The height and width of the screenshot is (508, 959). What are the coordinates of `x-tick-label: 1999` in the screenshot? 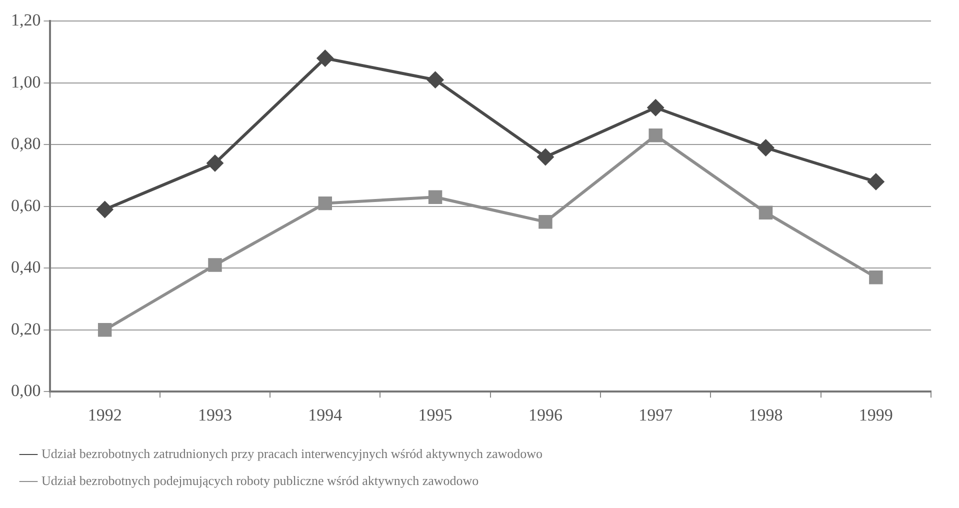 It's located at (875, 414).